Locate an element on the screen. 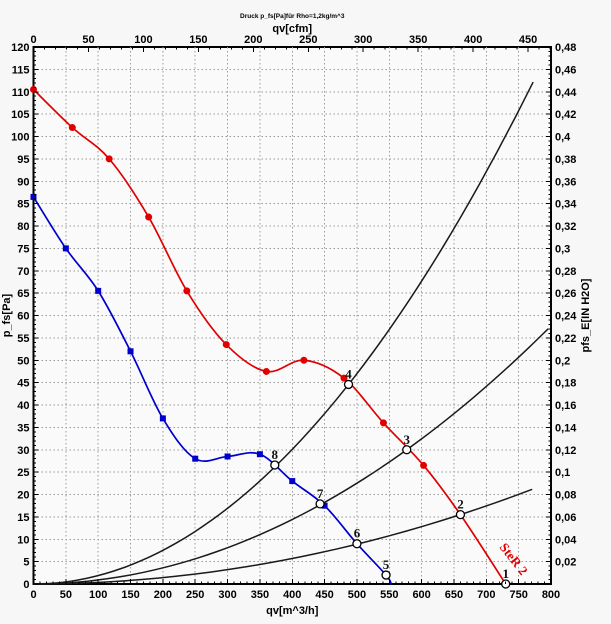 This screenshot has height=624, width=611. right-tick-label: 0,4 is located at coordinates (563, 138).